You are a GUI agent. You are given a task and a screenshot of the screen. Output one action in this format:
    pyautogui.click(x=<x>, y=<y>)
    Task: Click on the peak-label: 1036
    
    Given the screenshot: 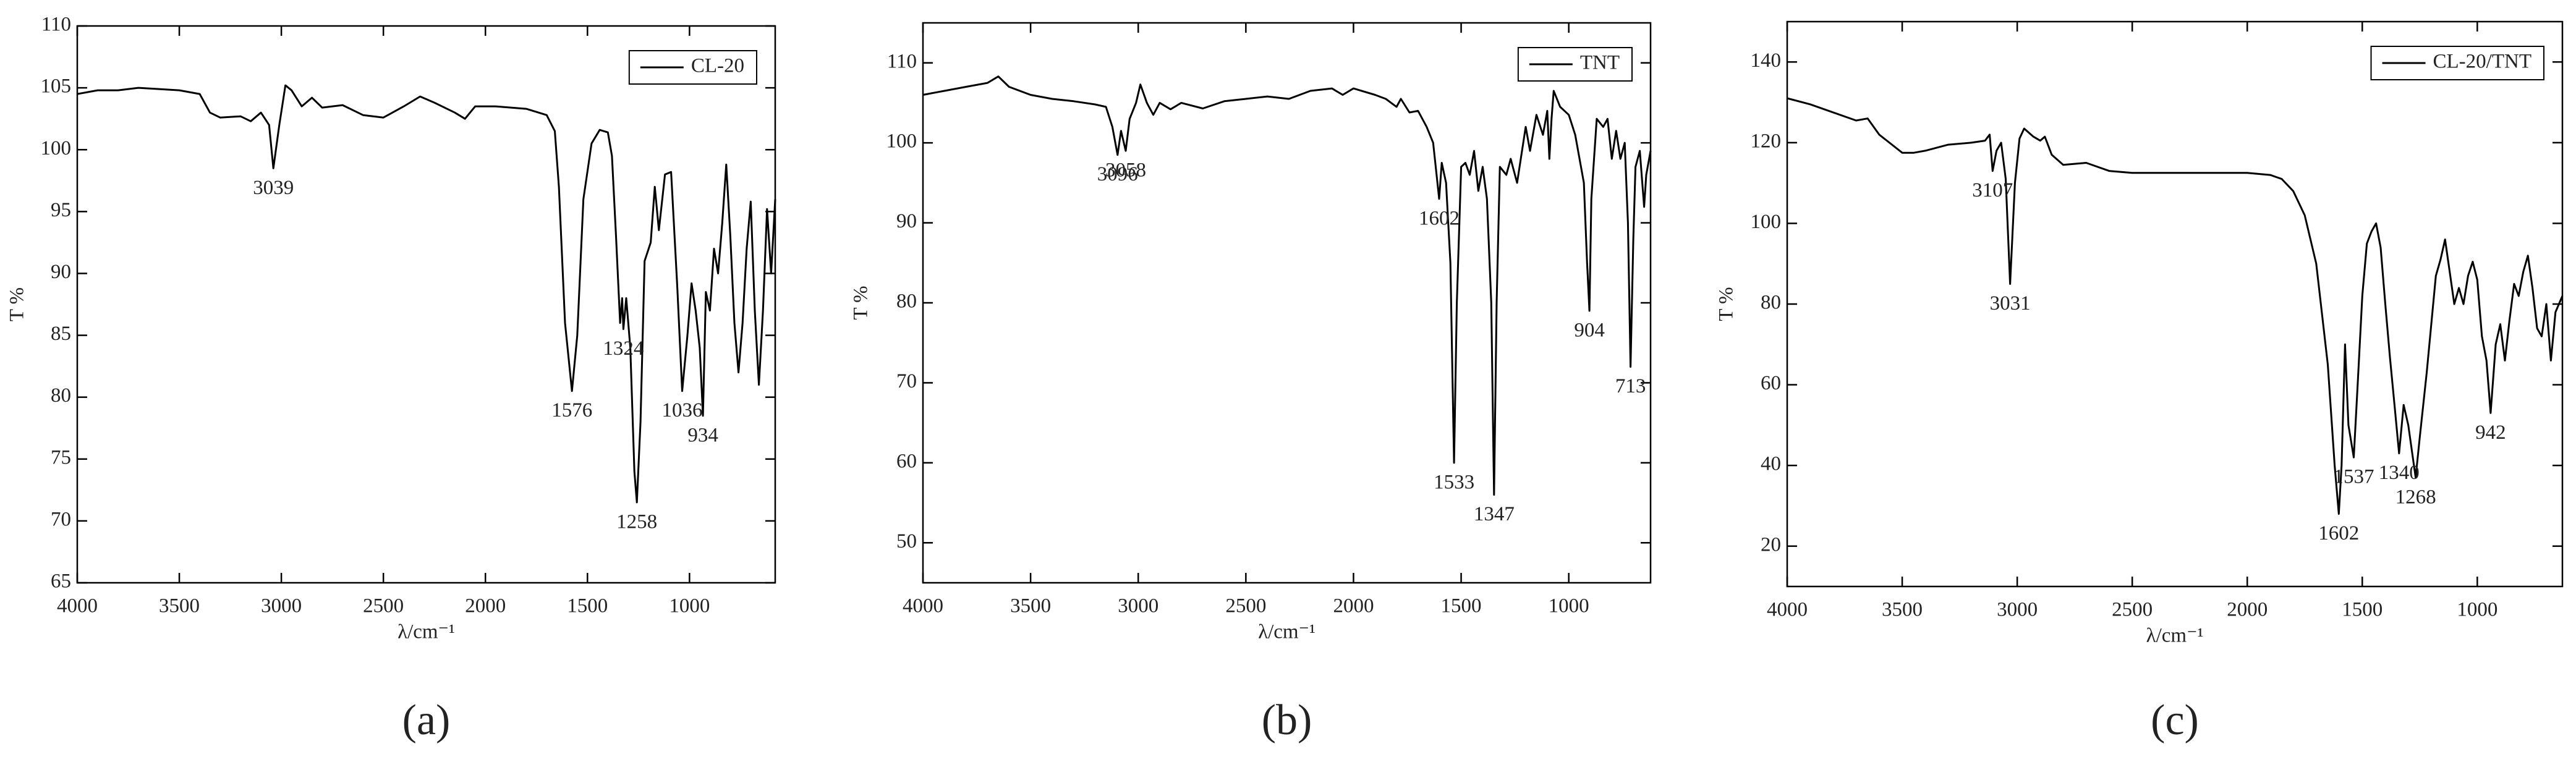 What is the action you would take?
    pyautogui.click(x=681, y=410)
    